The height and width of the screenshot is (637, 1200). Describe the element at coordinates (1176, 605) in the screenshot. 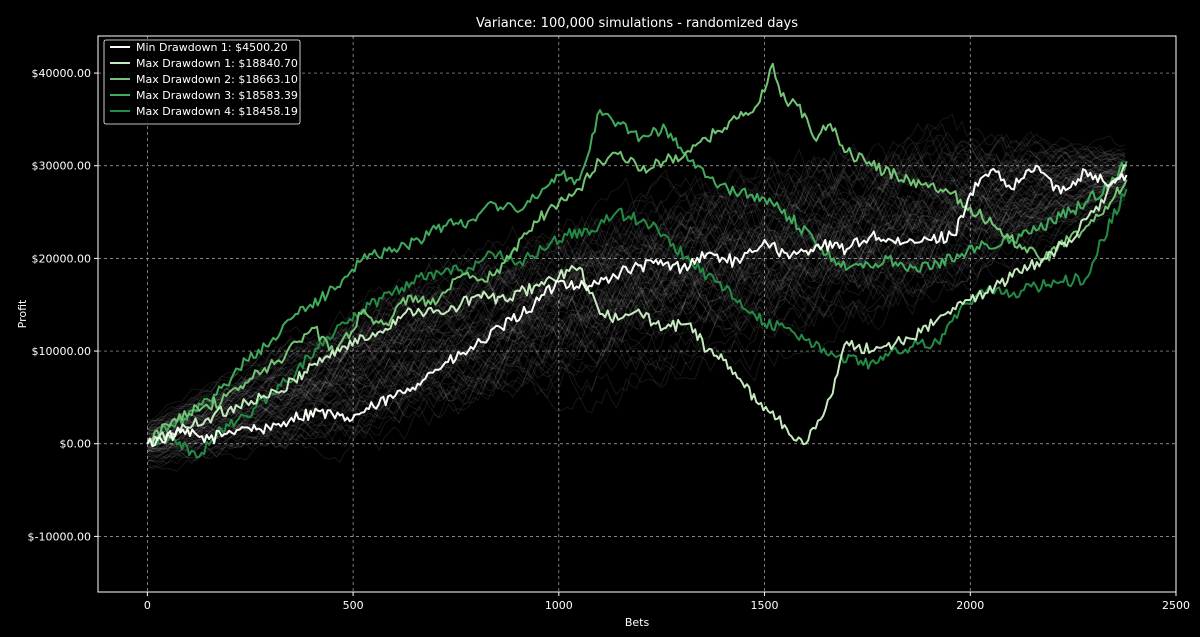

I see `x-tick-label: 2500` at that location.